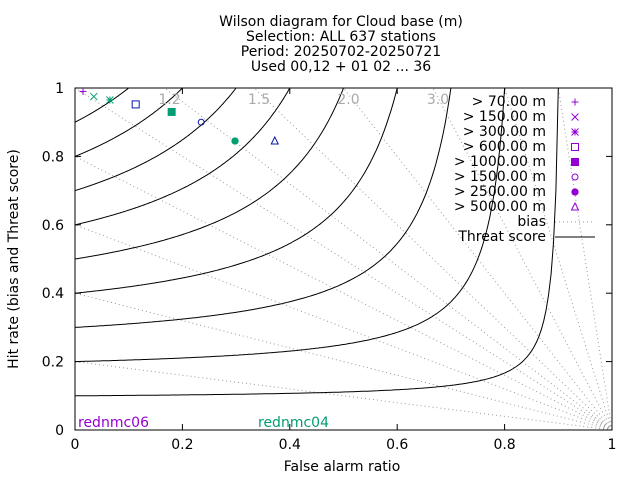 The height and width of the screenshot is (485, 640). I want to click on y-axis-label: Hit rate (bias and Threat score), so click(14, 259).